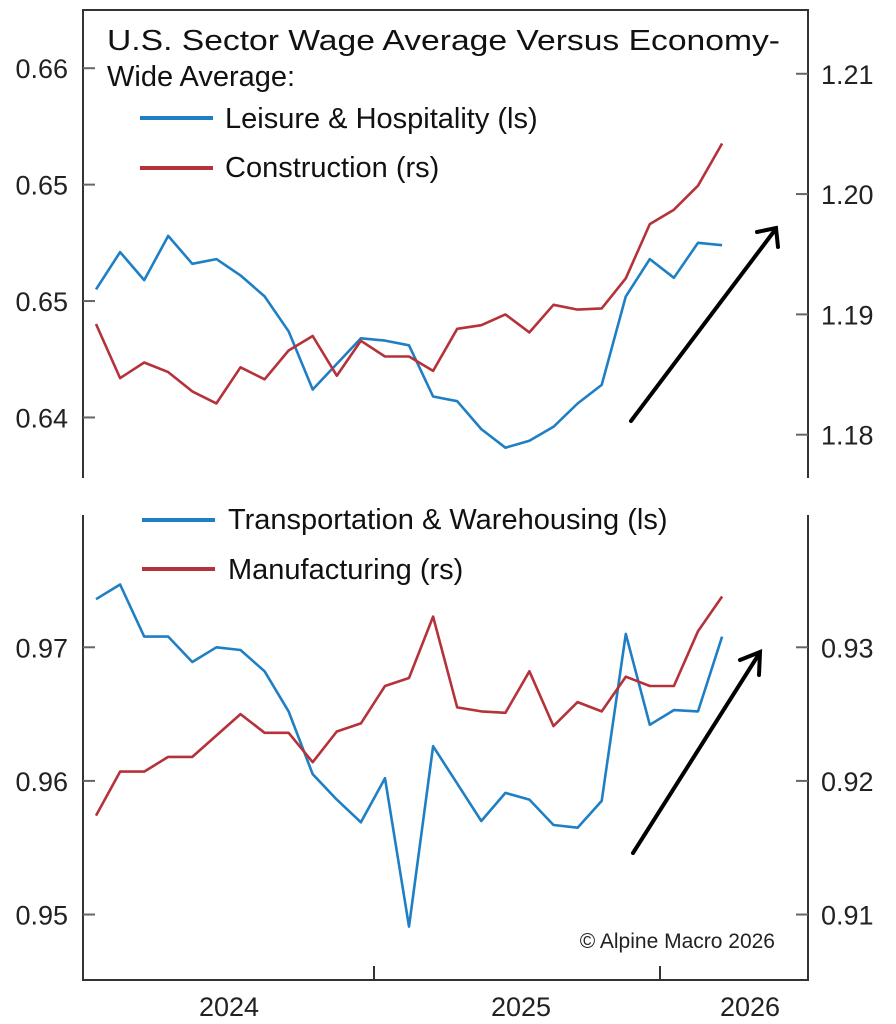 Image resolution: width=896 pixels, height=1024 pixels. Describe the element at coordinates (750, 1007) in the screenshot. I see `x-label-2026: 2026` at that location.